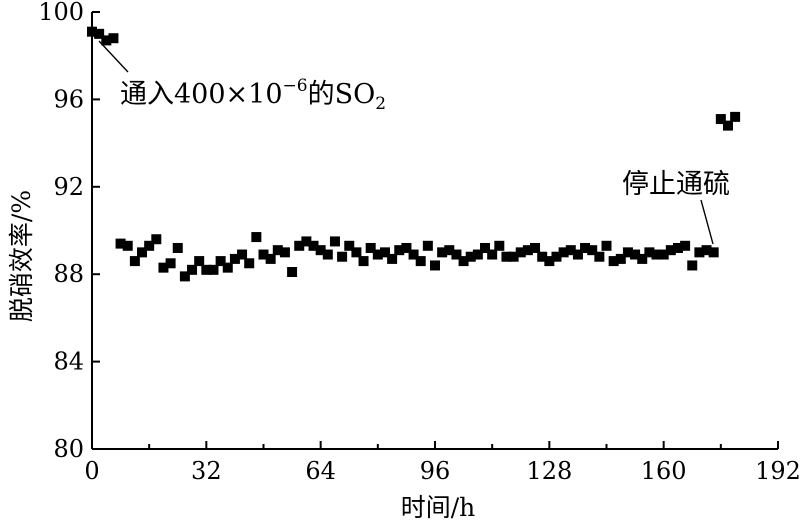 Image resolution: width=800 pixels, height=524 pixels. I want to click on x-tick-label: 96, so click(435, 471).